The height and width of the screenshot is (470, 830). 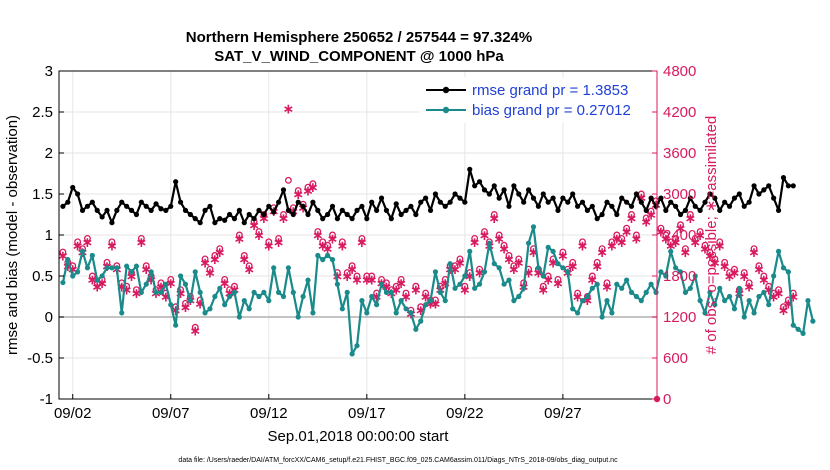 I want to click on y-right-tick-label: 1200, so click(x=679, y=317).